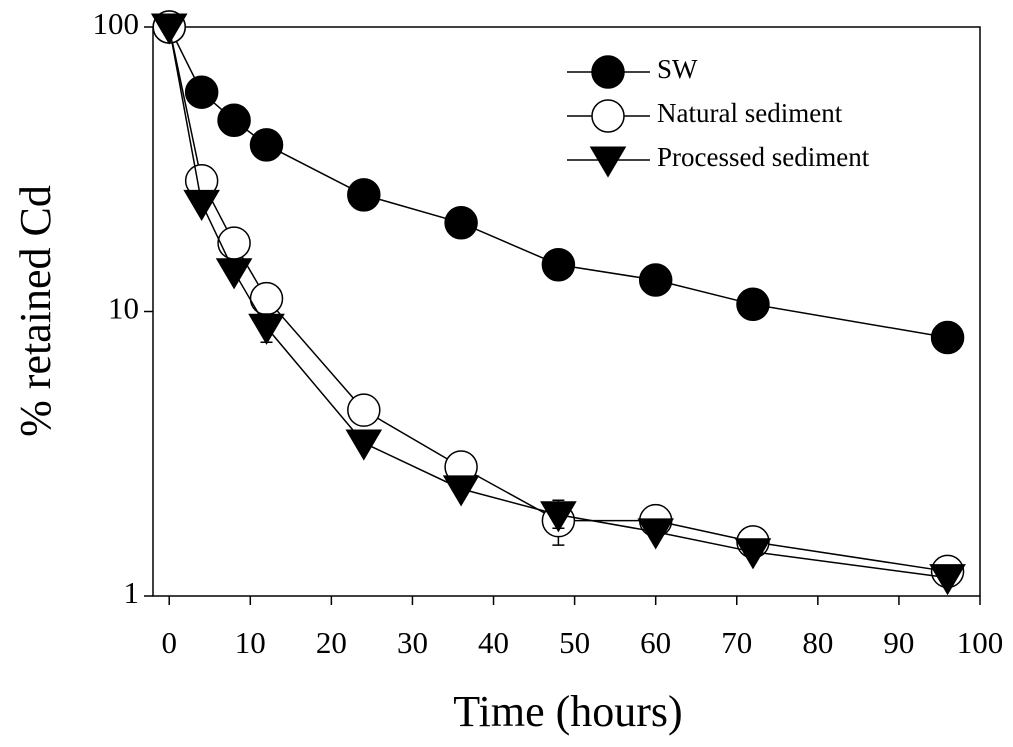 The height and width of the screenshot is (747, 1013). What do you see at coordinates (412, 642) in the screenshot?
I see `x-tick-label: 30` at bounding box center [412, 642].